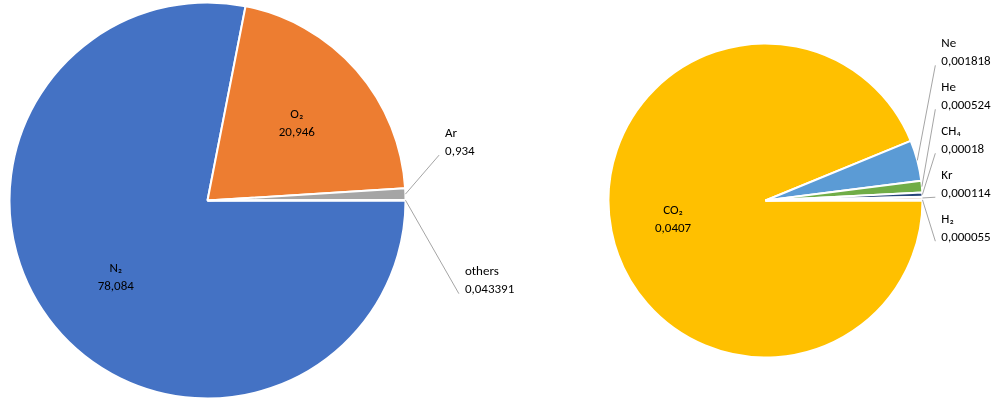 The height and width of the screenshot is (401, 1005). I want to click on data-label: 0,000055, so click(966, 236).